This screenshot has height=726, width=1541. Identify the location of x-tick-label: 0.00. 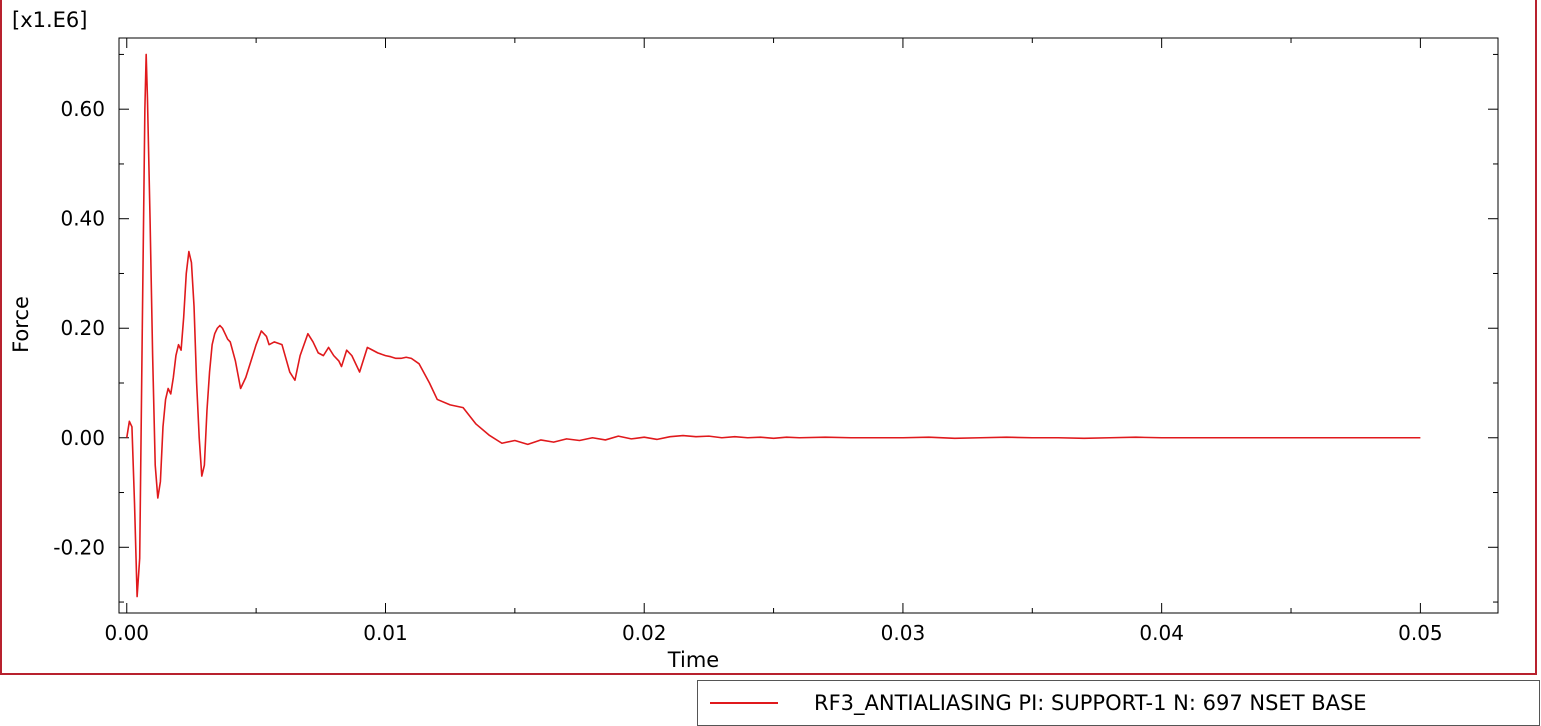
(126, 633).